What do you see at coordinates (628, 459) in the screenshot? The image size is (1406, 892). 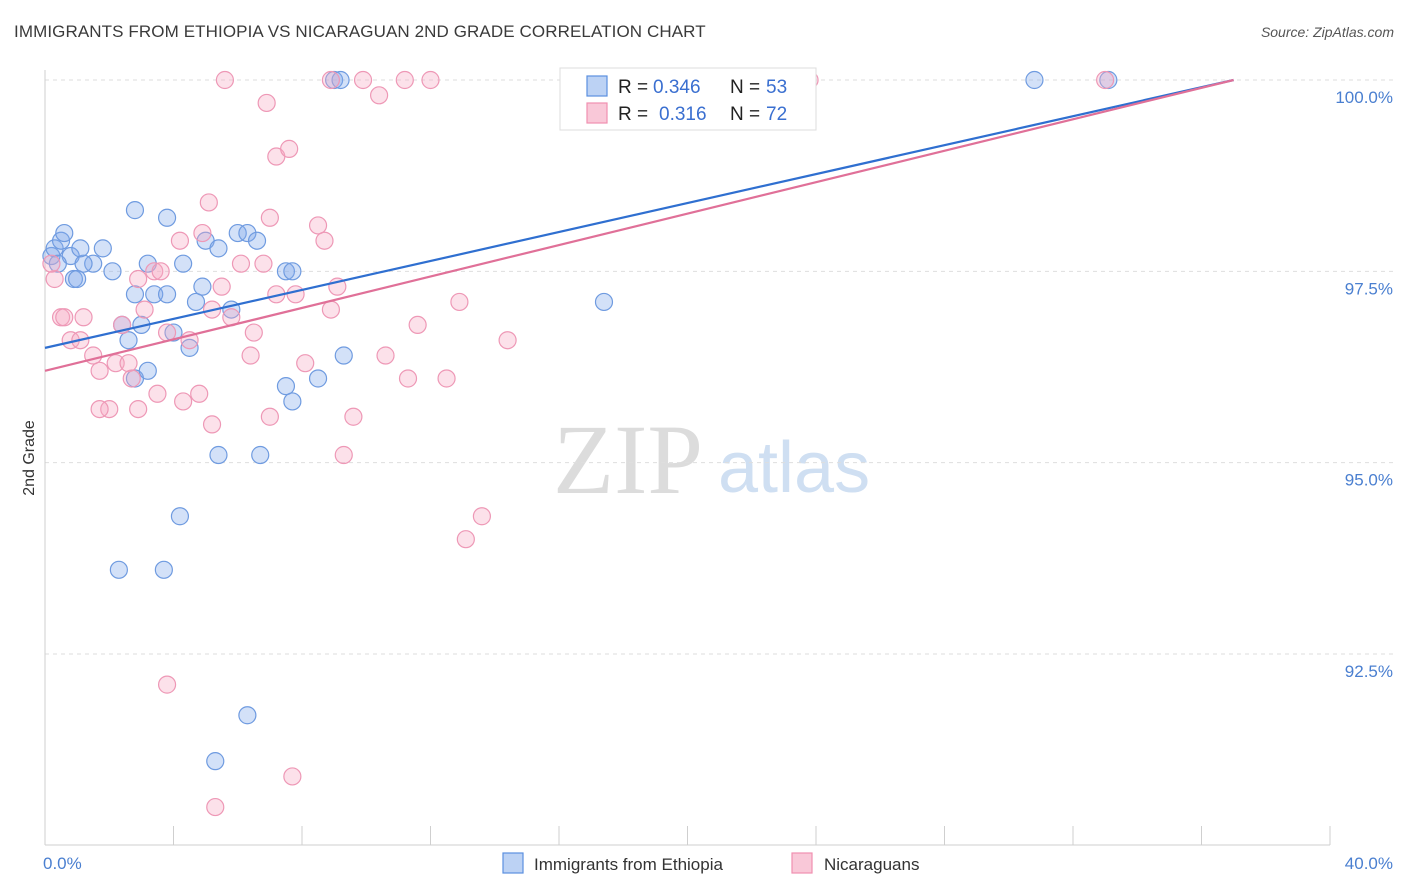 I see `watermark-zip: ZIP` at bounding box center [628, 459].